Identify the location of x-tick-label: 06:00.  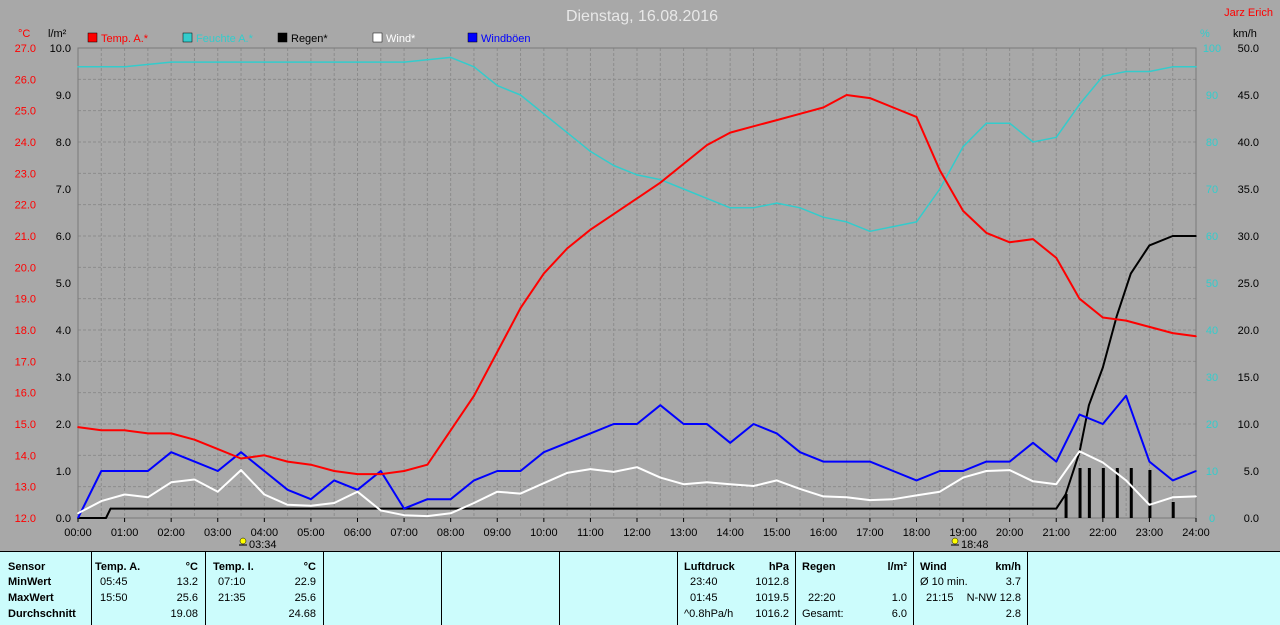
(358, 533).